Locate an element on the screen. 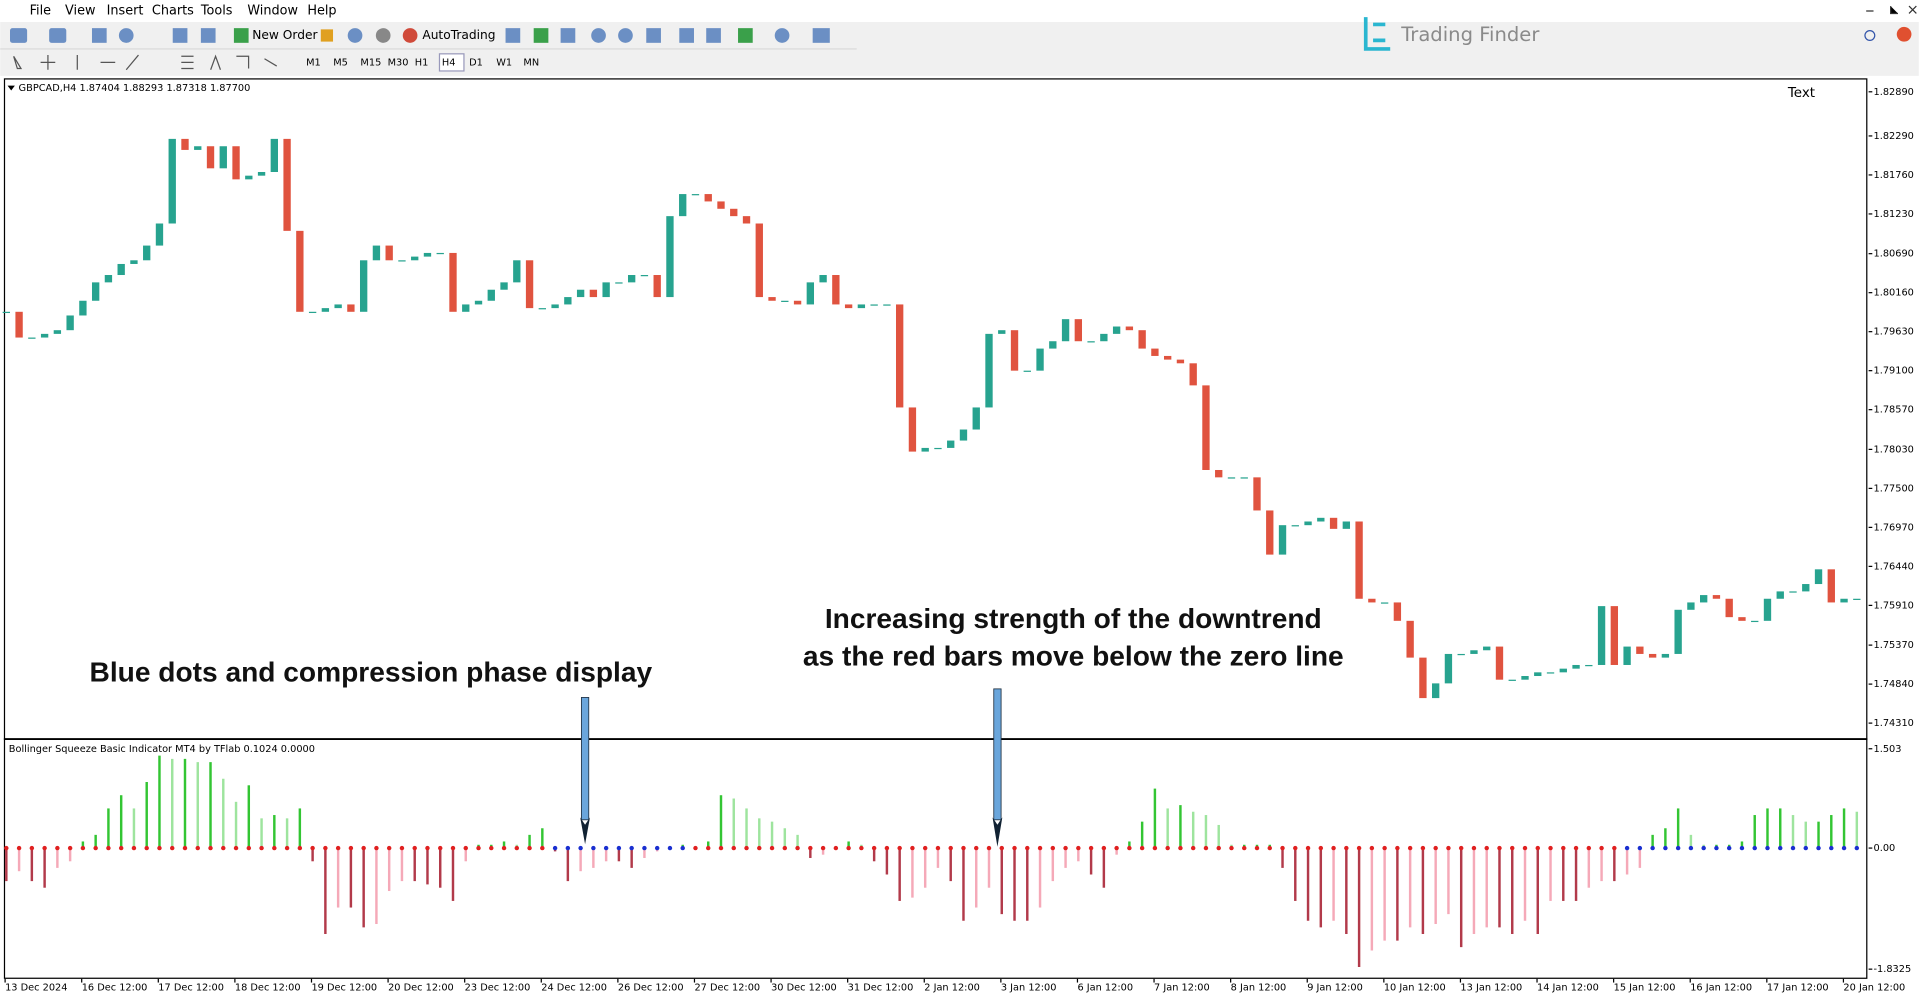  y-tick-label: 1.81230 is located at coordinates (1894, 214).